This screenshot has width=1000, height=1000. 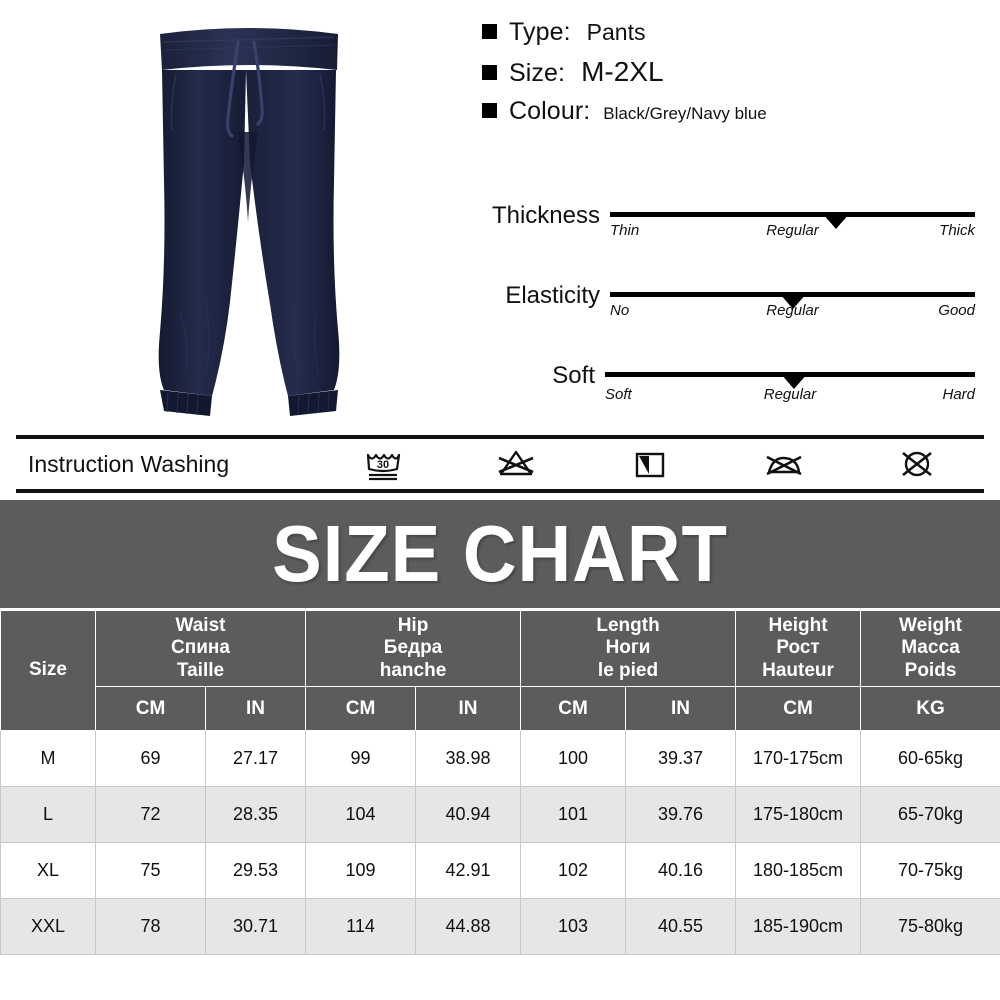 What do you see at coordinates (468, 871) in the screenshot?
I see `cell-hip-in: 42.91` at bounding box center [468, 871].